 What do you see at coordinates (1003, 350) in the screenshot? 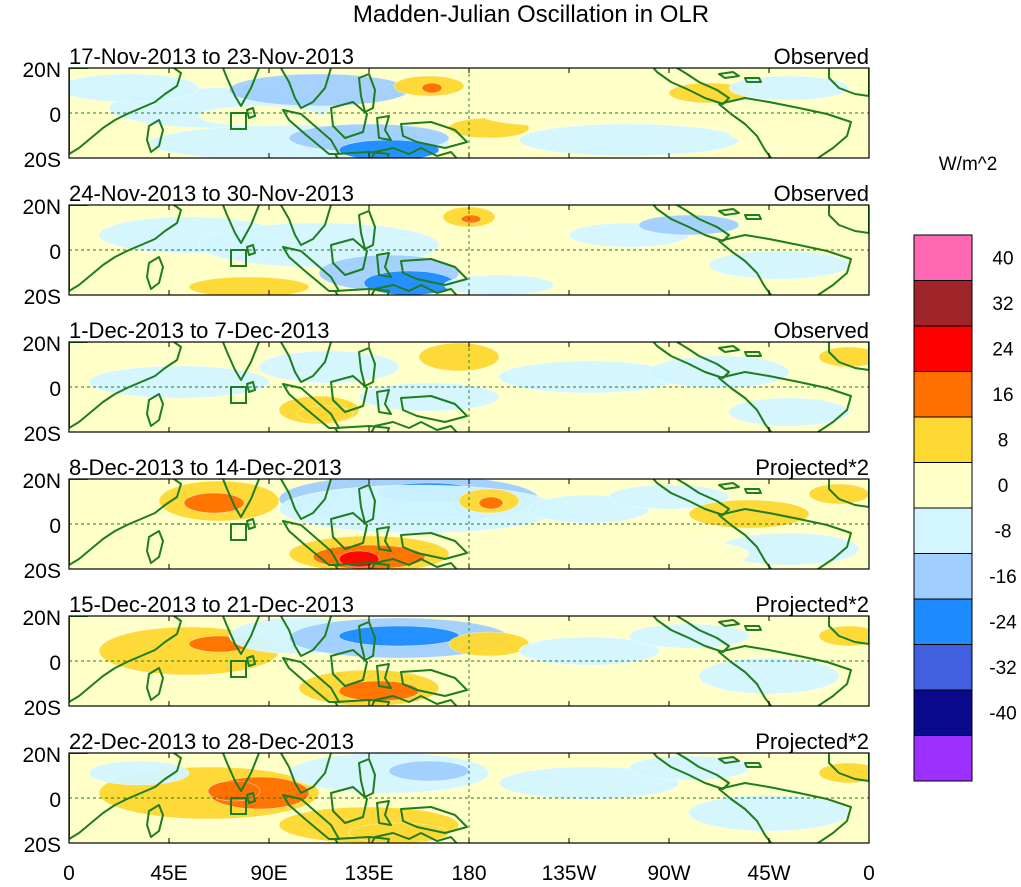
I see `colorbar-tick-label: 24` at bounding box center [1003, 350].